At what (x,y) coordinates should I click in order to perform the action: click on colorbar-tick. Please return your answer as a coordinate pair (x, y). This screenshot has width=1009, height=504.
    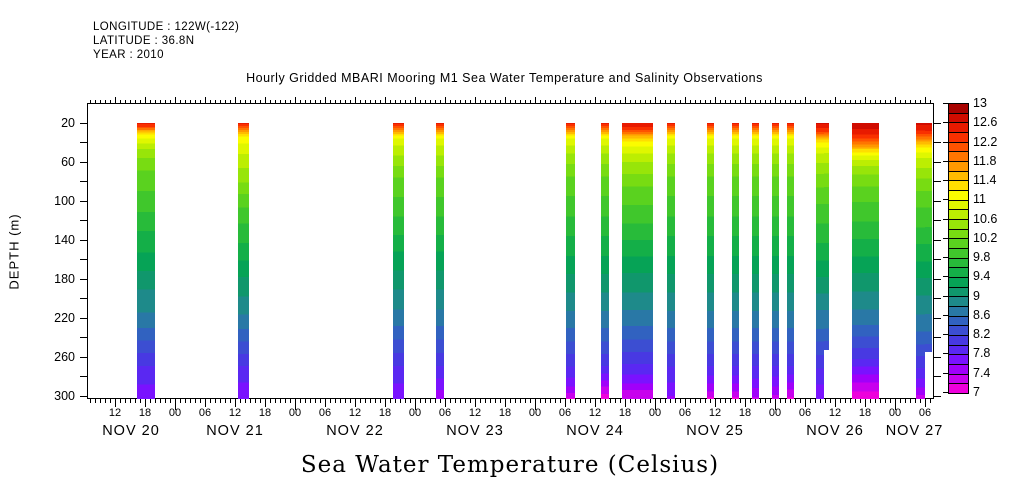
    Looking at the image, I should click on (945, 103).